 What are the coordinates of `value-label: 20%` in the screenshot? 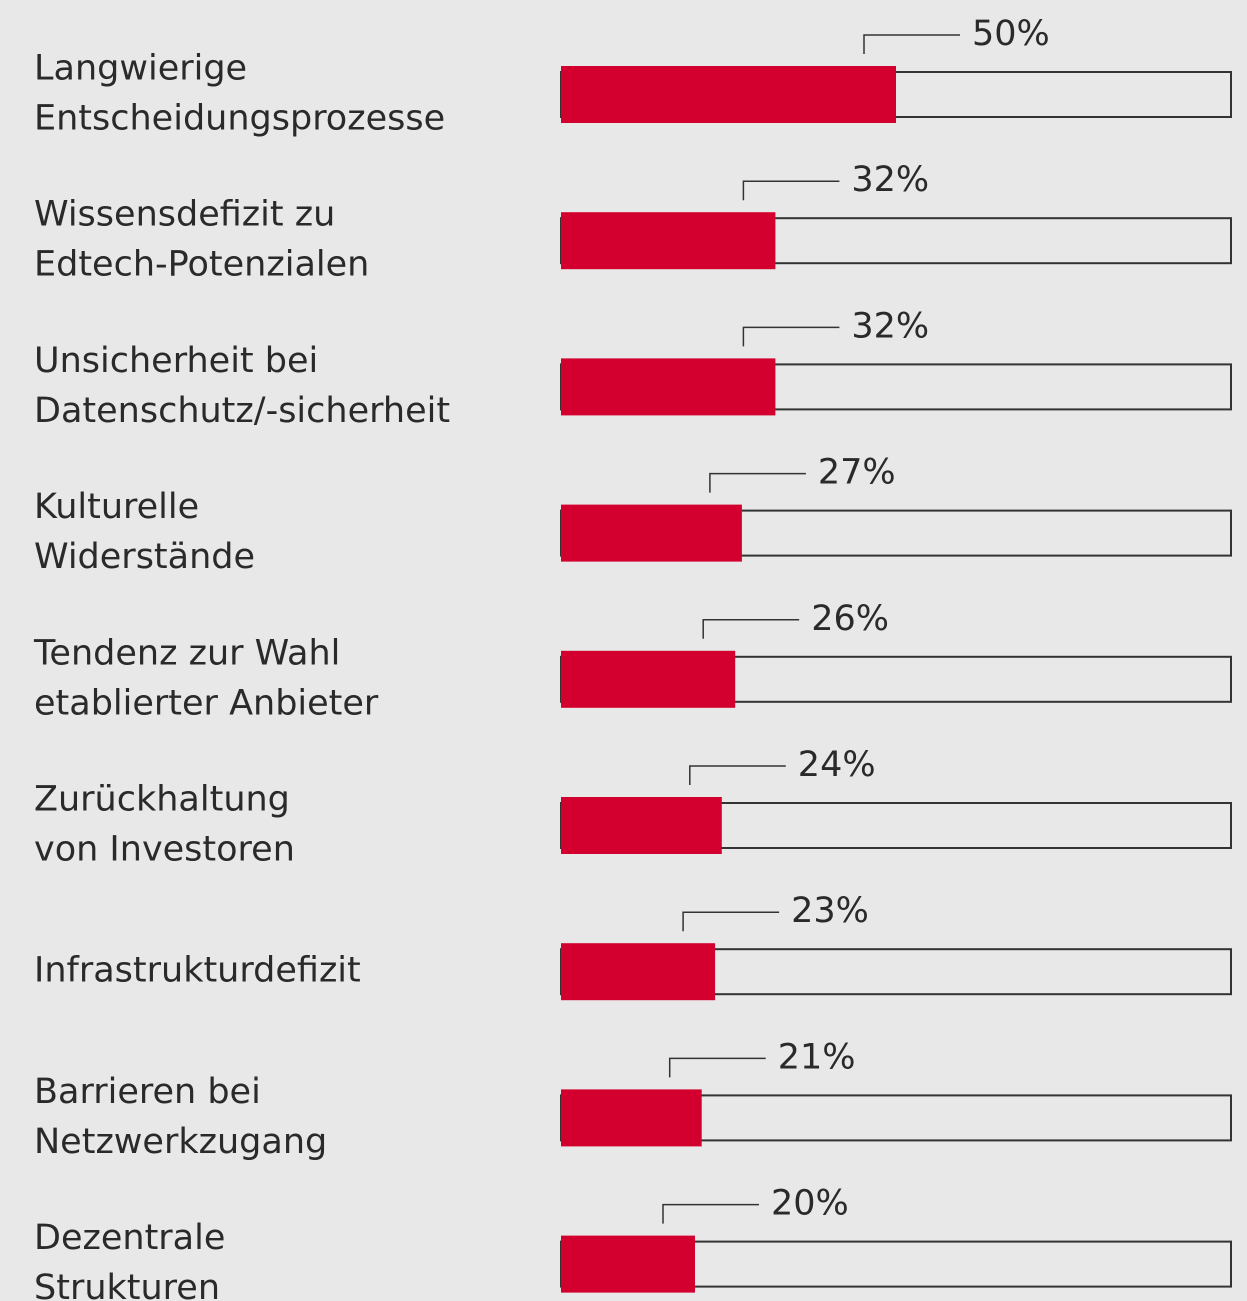 It's located at (810, 1204).